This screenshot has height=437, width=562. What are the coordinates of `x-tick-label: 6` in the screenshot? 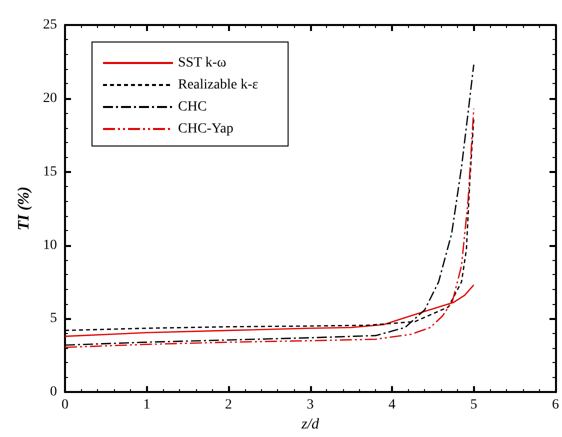 It's located at (555, 405).